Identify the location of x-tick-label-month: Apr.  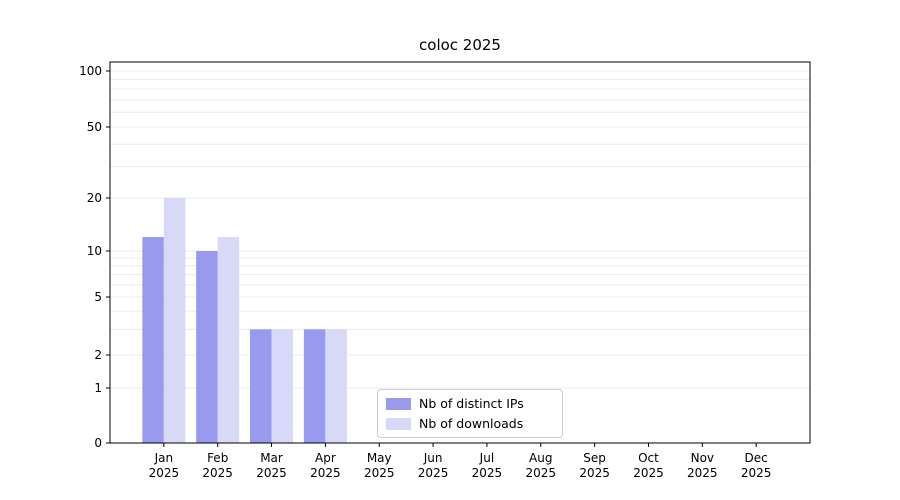
(325, 458).